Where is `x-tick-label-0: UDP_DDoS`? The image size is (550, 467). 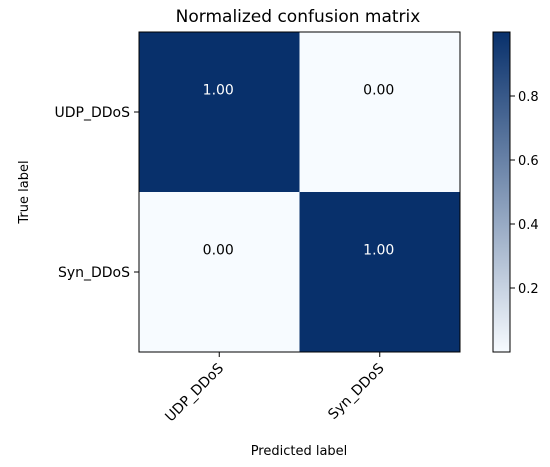 x-tick-label-0: UDP_DDoS is located at coordinates (194, 392).